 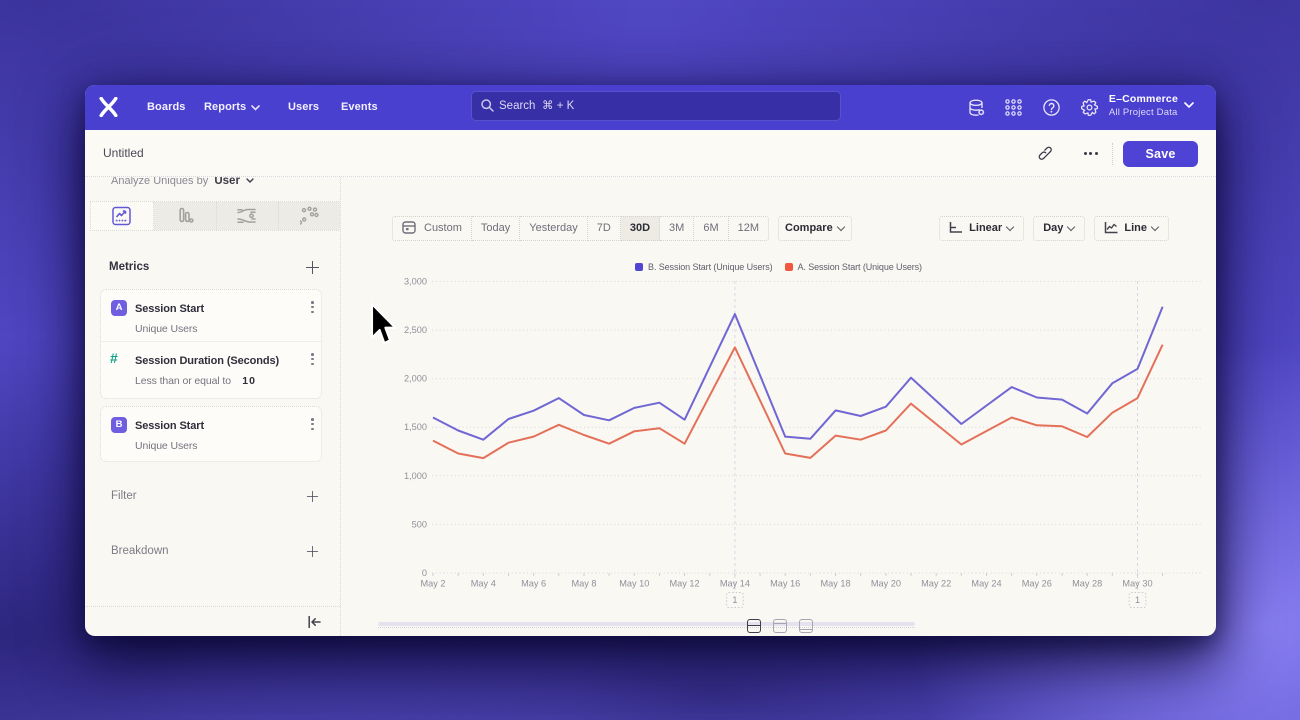 I want to click on svg-text: May 28, so click(x=1087, y=584).